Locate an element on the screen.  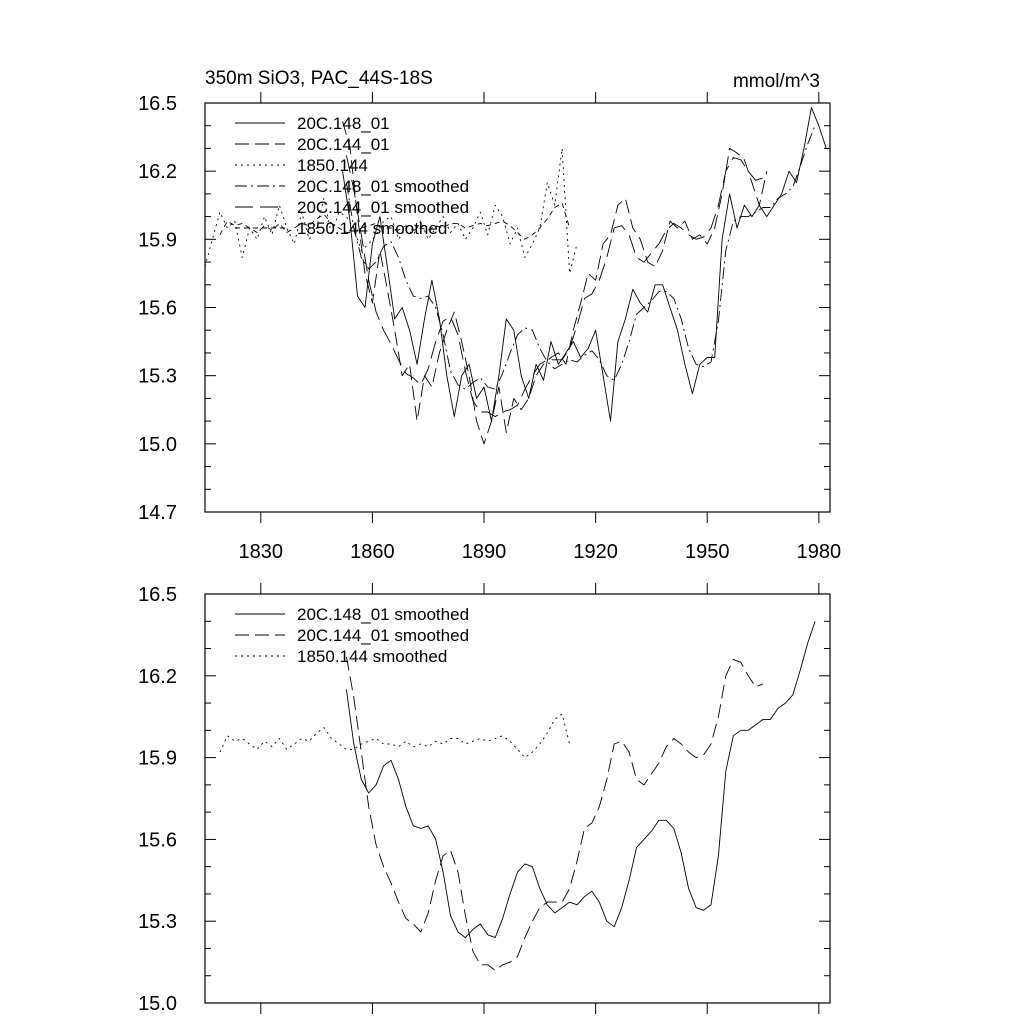
x-tick-label: 1890 is located at coordinates (484, 552).